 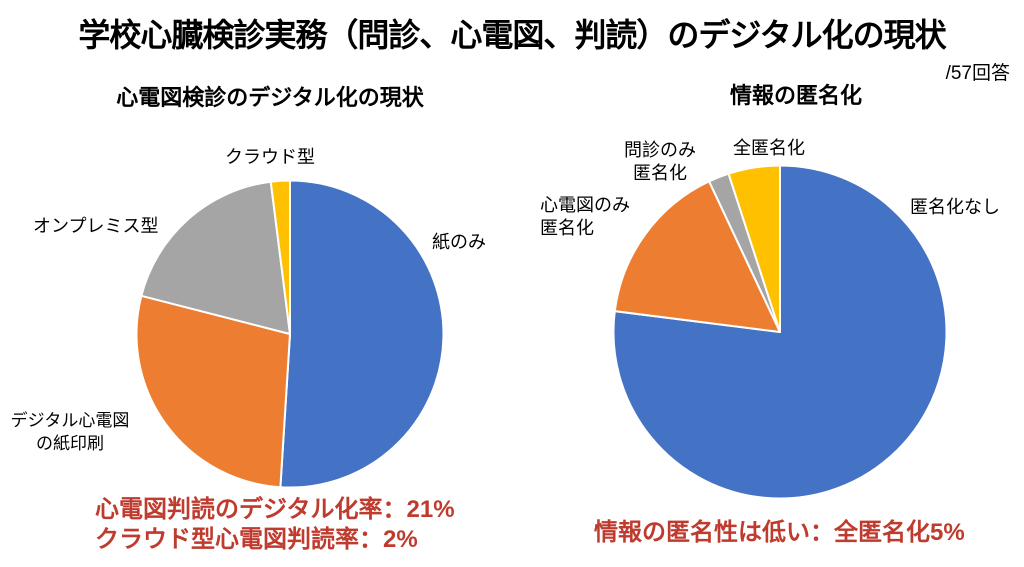 What do you see at coordinates (769, 148) in the screenshot?
I see `label-fully-anonymized: 全匿名化` at bounding box center [769, 148].